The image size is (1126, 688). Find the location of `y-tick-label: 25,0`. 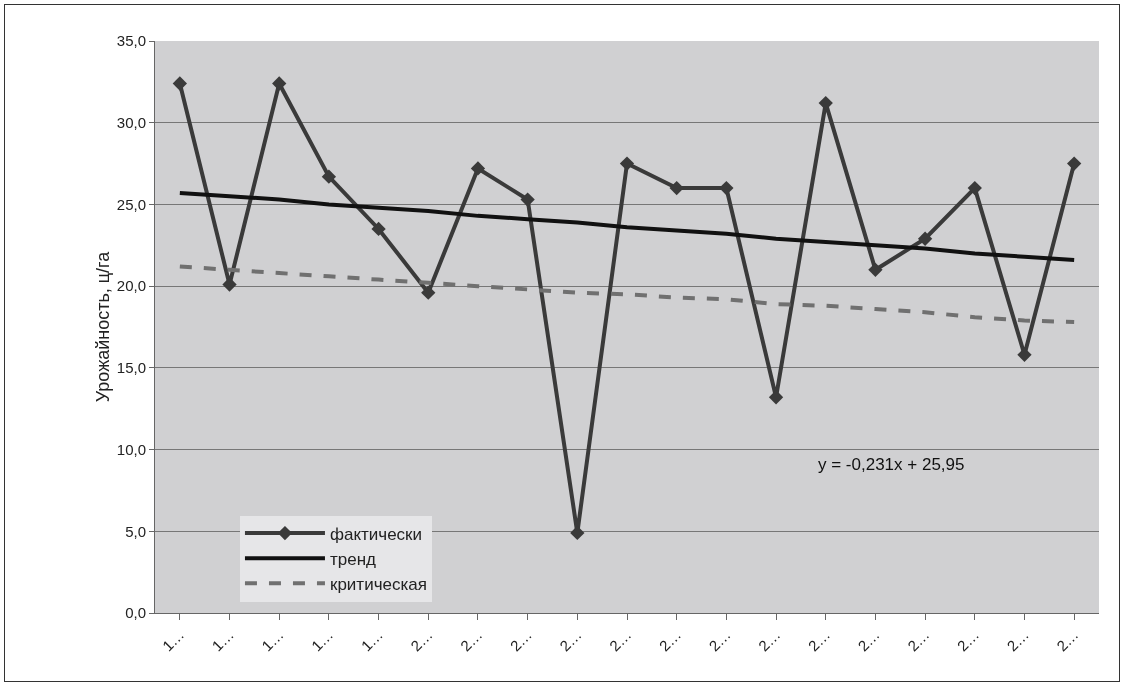

y-tick-label: 25,0 is located at coordinates (131, 204).